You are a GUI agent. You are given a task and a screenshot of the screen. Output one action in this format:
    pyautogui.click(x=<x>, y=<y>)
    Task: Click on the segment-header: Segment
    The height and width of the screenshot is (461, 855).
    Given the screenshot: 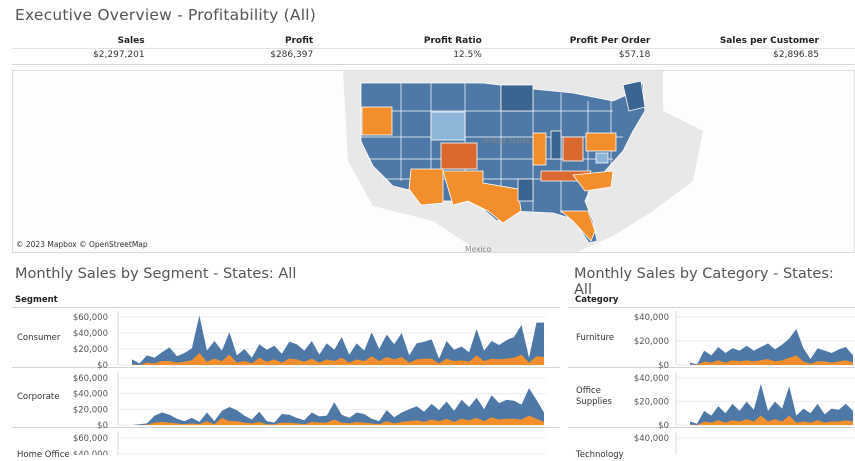 What is the action you would take?
    pyautogui.click(x=36, y=300)
    